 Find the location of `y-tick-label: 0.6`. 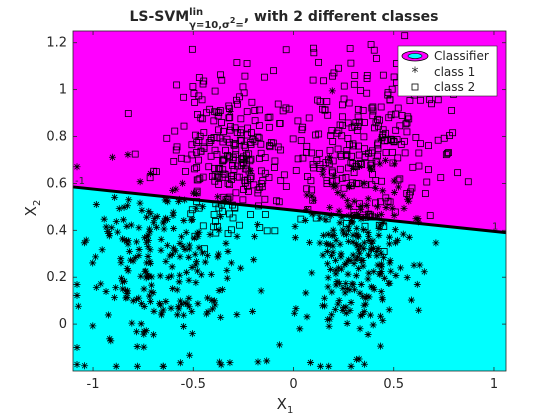

y-tick-label: 0.6 is located at coordinates (56, 183).